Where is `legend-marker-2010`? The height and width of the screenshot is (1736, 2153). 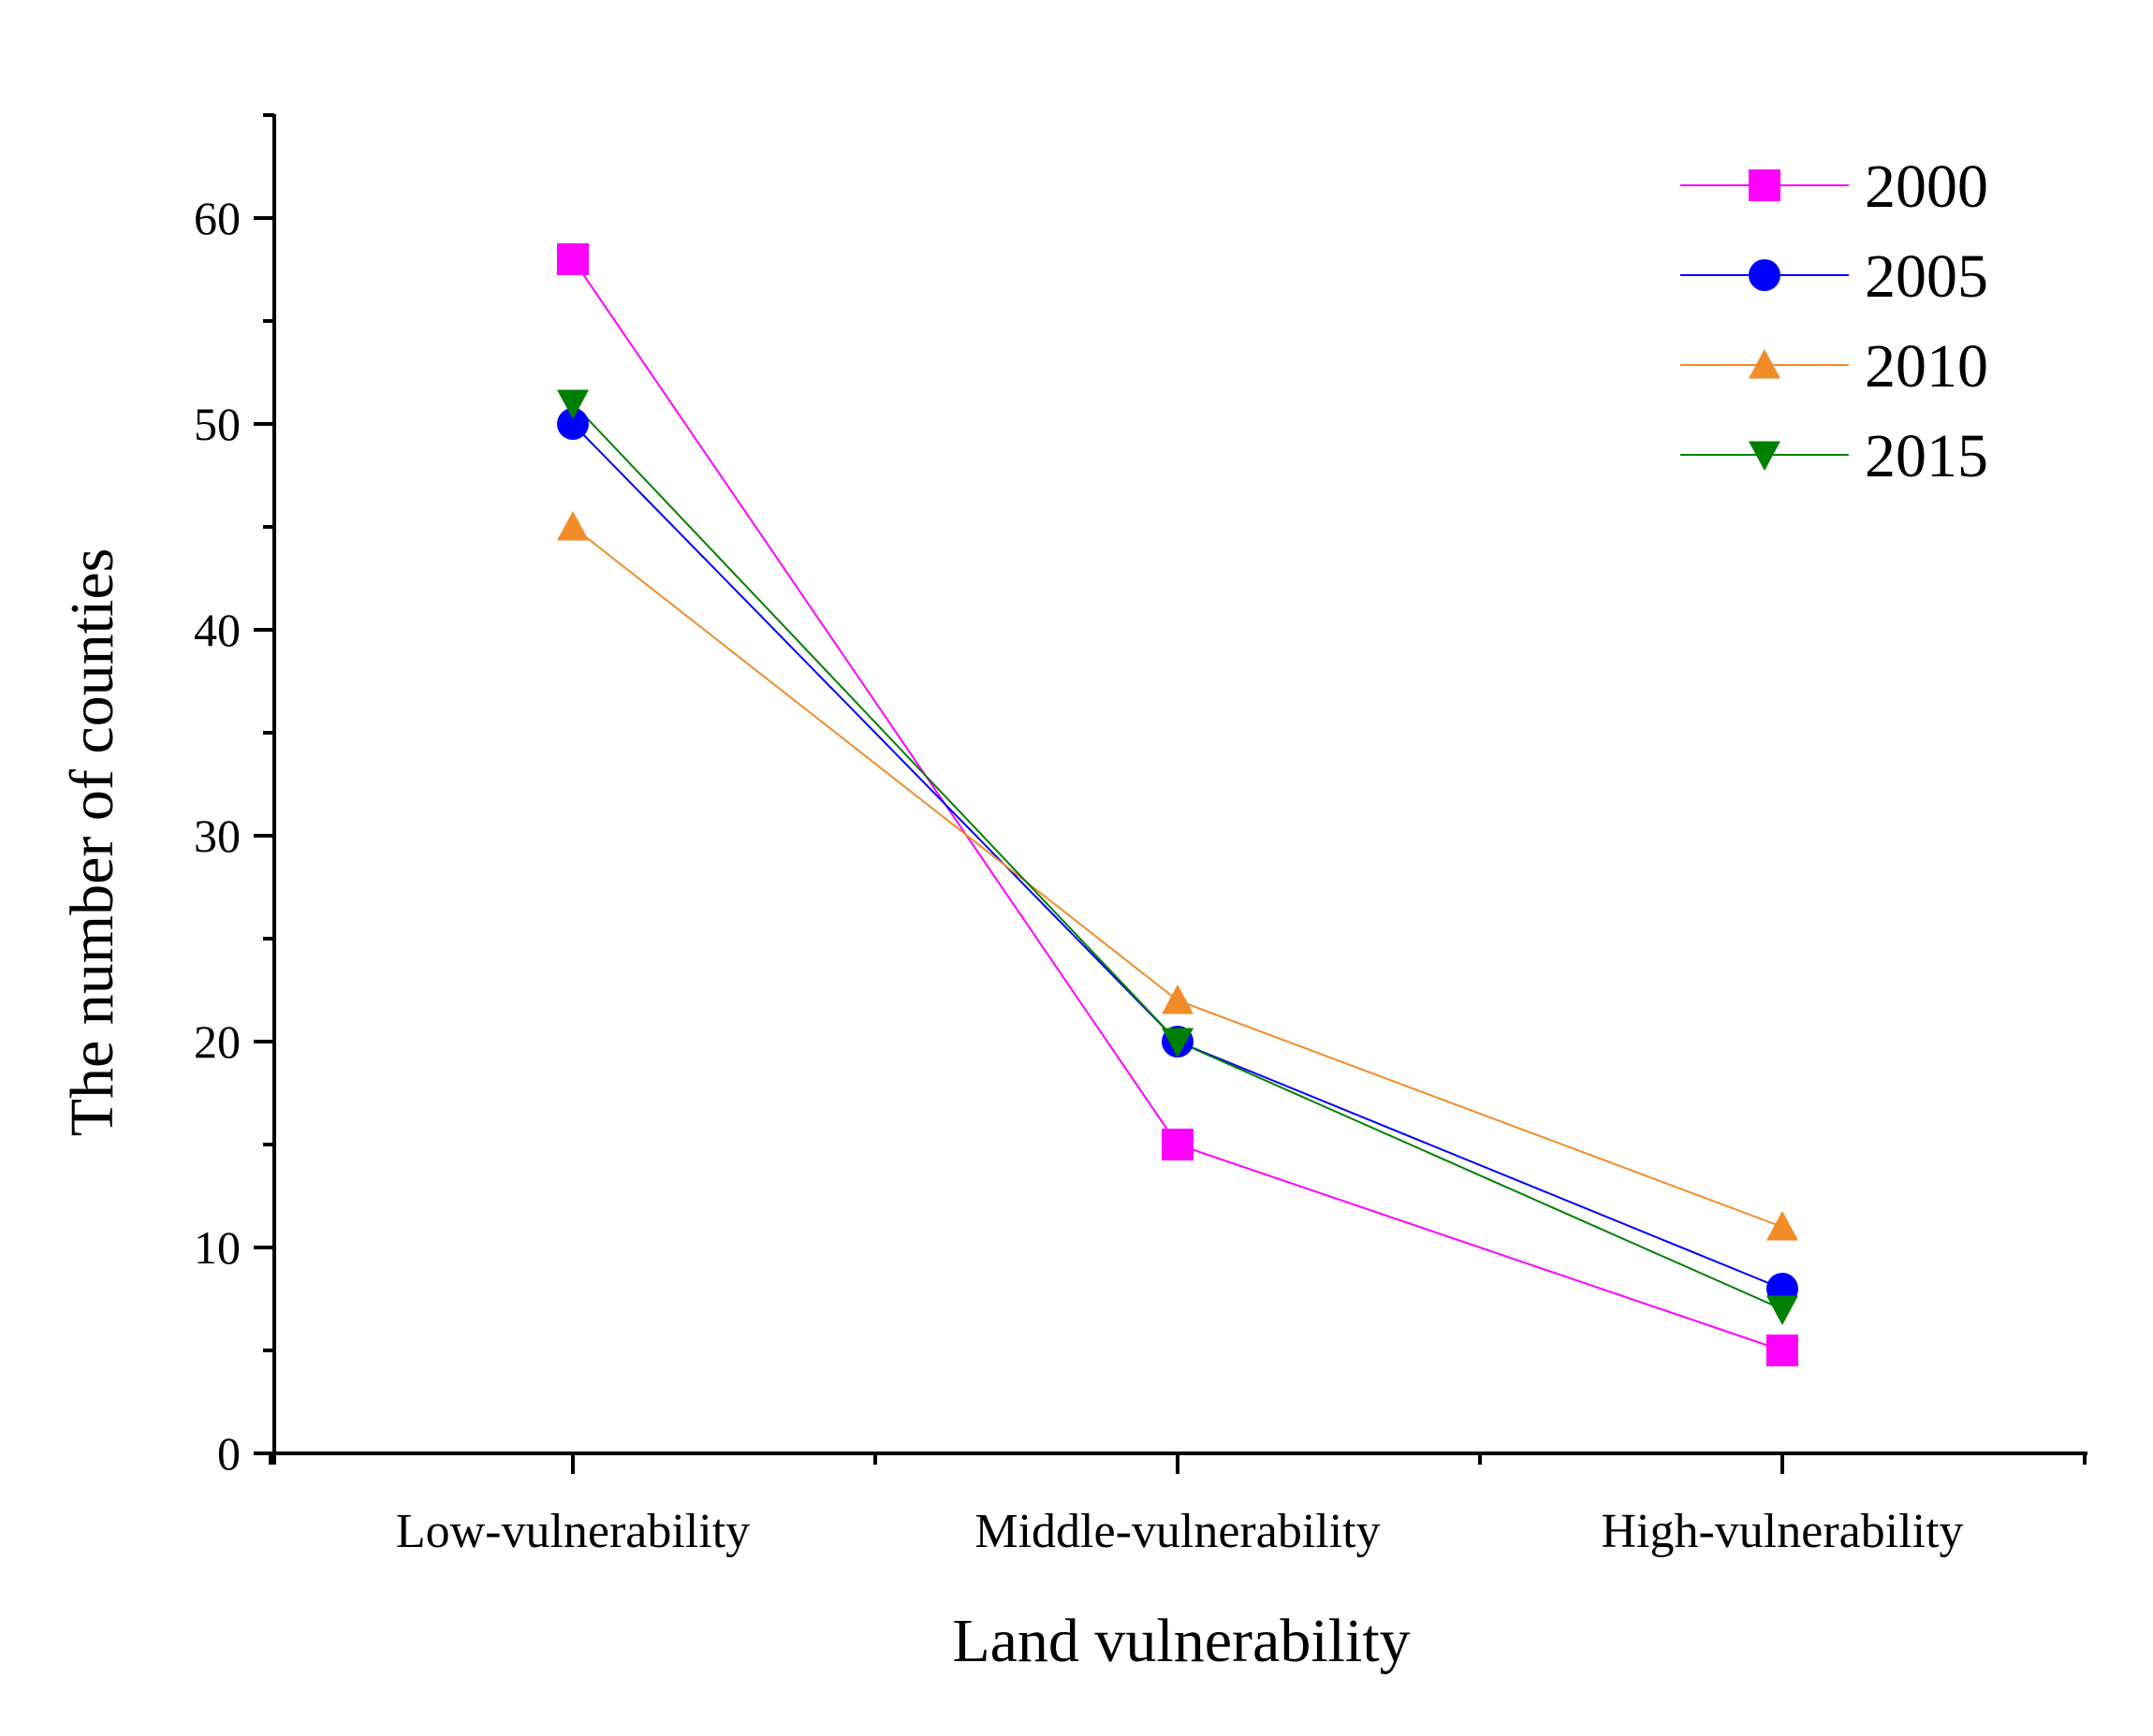 legend-marker-2010 is located at coordinates (1764, 364).